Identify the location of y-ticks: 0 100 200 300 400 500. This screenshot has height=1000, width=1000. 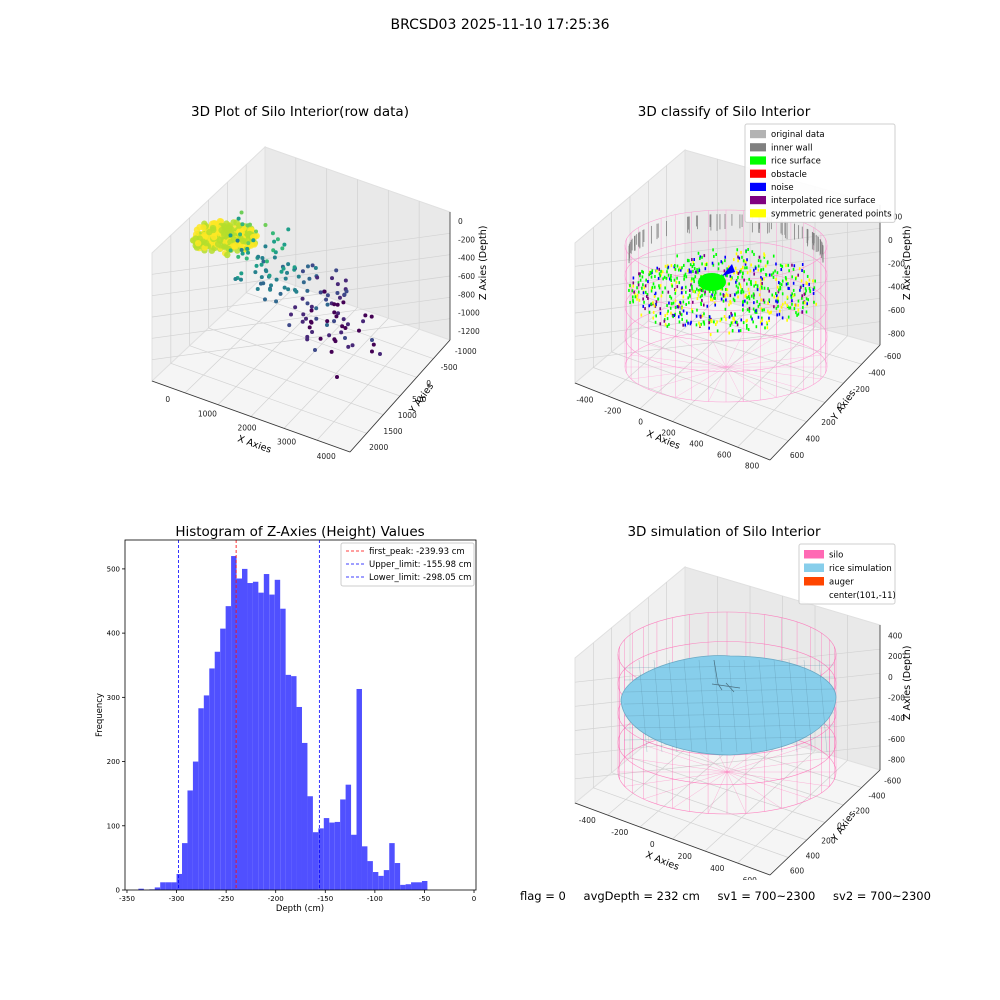
(116, 730).